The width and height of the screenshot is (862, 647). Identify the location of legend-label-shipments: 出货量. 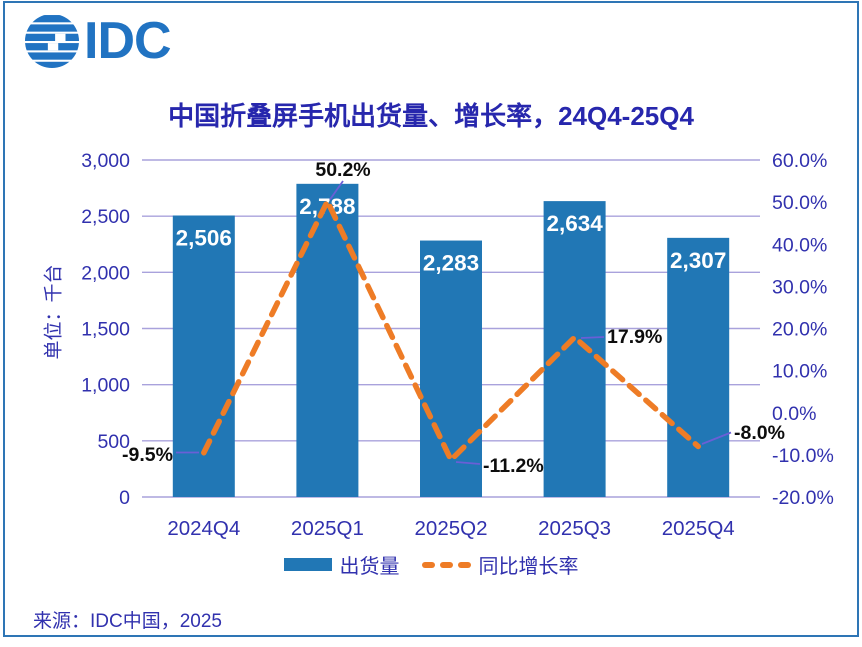
(369, 567).